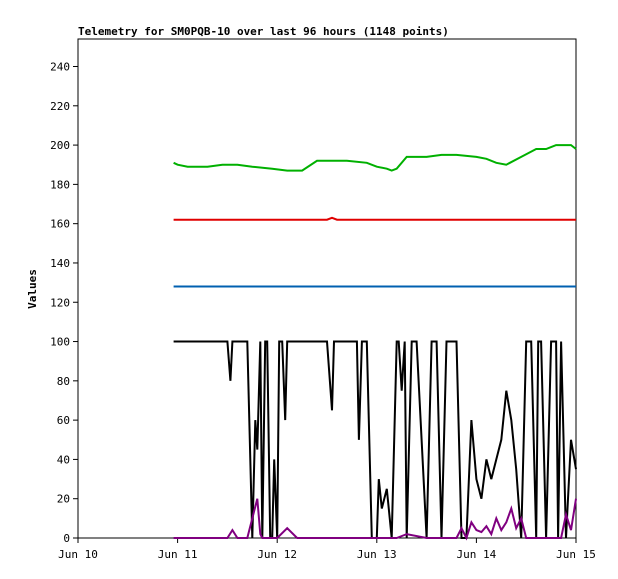 Image resolution: width=618 pixels, height=579 pixels. I want to click on x-tick-label: Jun 10, so click(78, 554).